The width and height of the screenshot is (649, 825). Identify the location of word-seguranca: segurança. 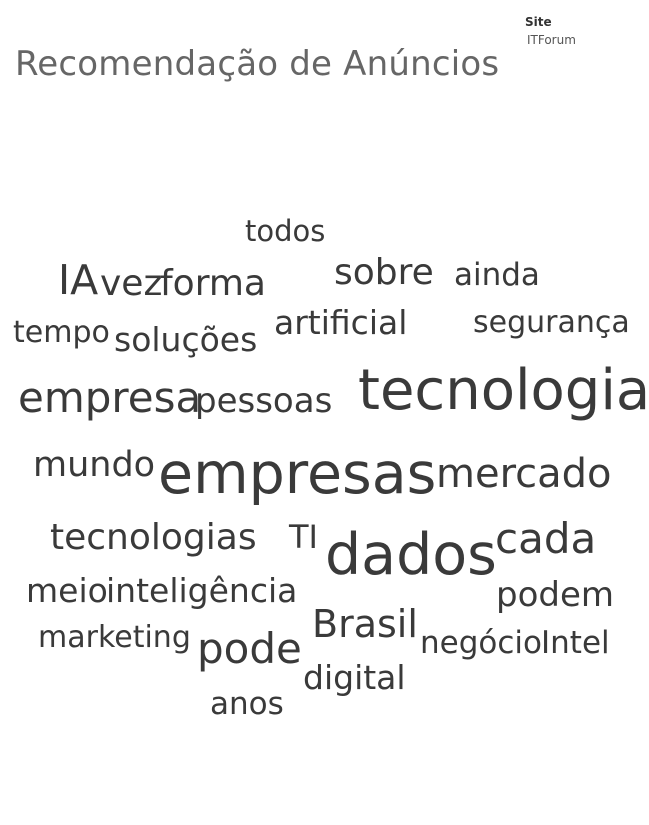
(551, 322).